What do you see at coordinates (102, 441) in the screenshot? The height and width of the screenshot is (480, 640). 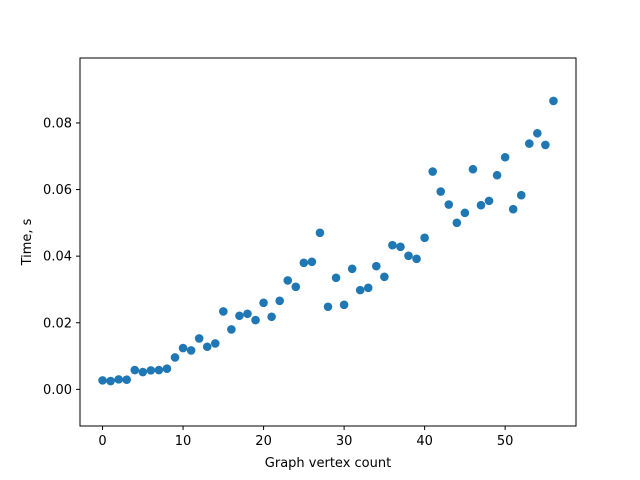 I see `x-tick-label: 0` at bounding box center [102, 441].